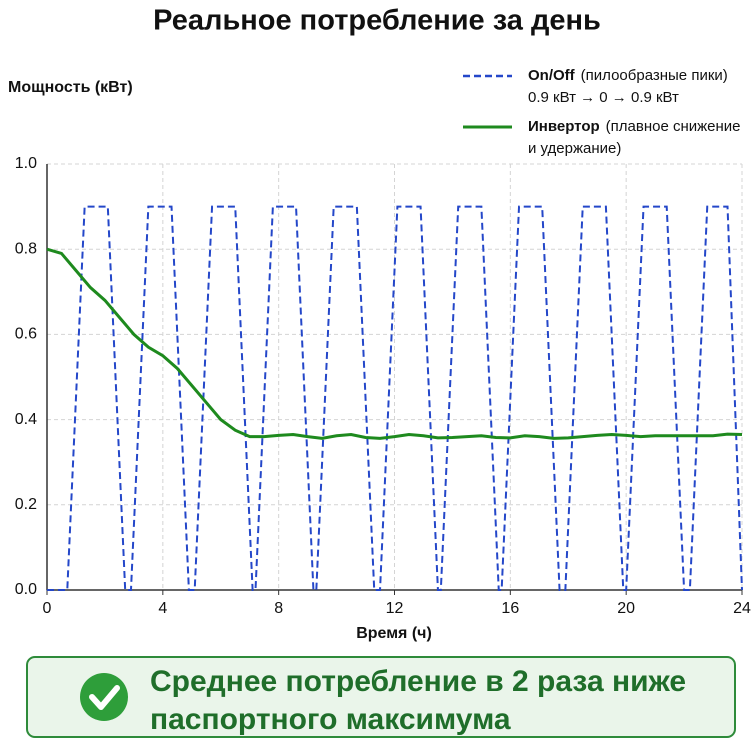 The height and width of the screenshot is (748, 755). What do you see at coordinates (26, 504) in the screenshot?
I see `y-tick-label: 0.2` at bounding box center [26, 504].